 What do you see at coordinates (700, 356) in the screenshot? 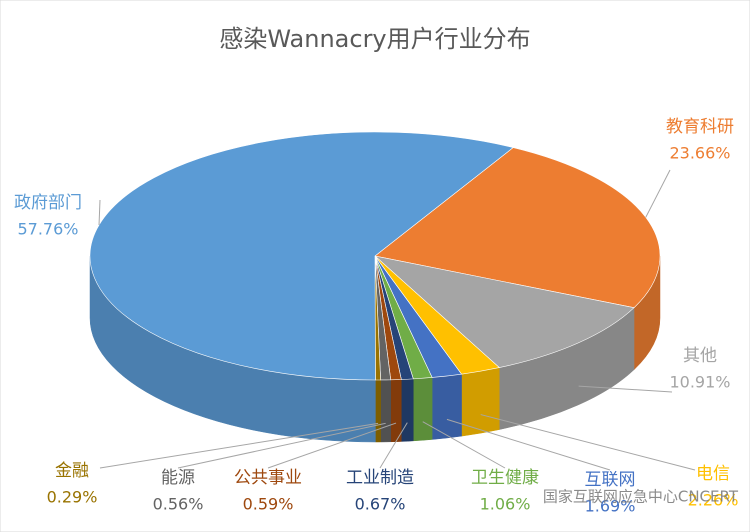
I see `category-label: 其他` at bounding box center [700, 356].